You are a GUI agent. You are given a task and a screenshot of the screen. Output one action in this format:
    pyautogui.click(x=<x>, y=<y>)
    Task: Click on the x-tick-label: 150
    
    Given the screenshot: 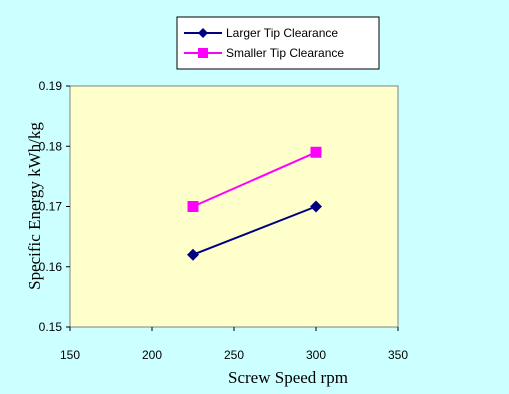 What is the action you would take?
    pyautogui.click(x=70, y=355)
    